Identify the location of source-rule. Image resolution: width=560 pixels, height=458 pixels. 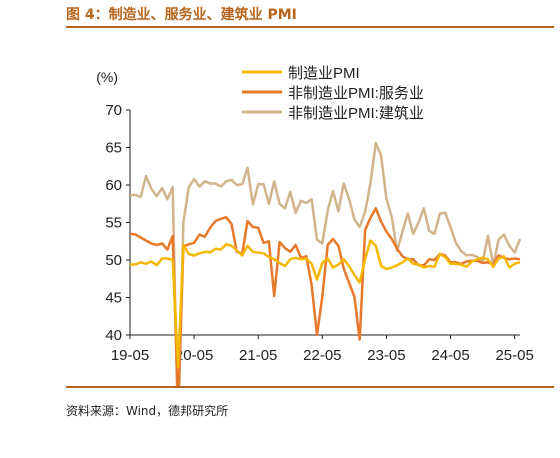
(310, 387).